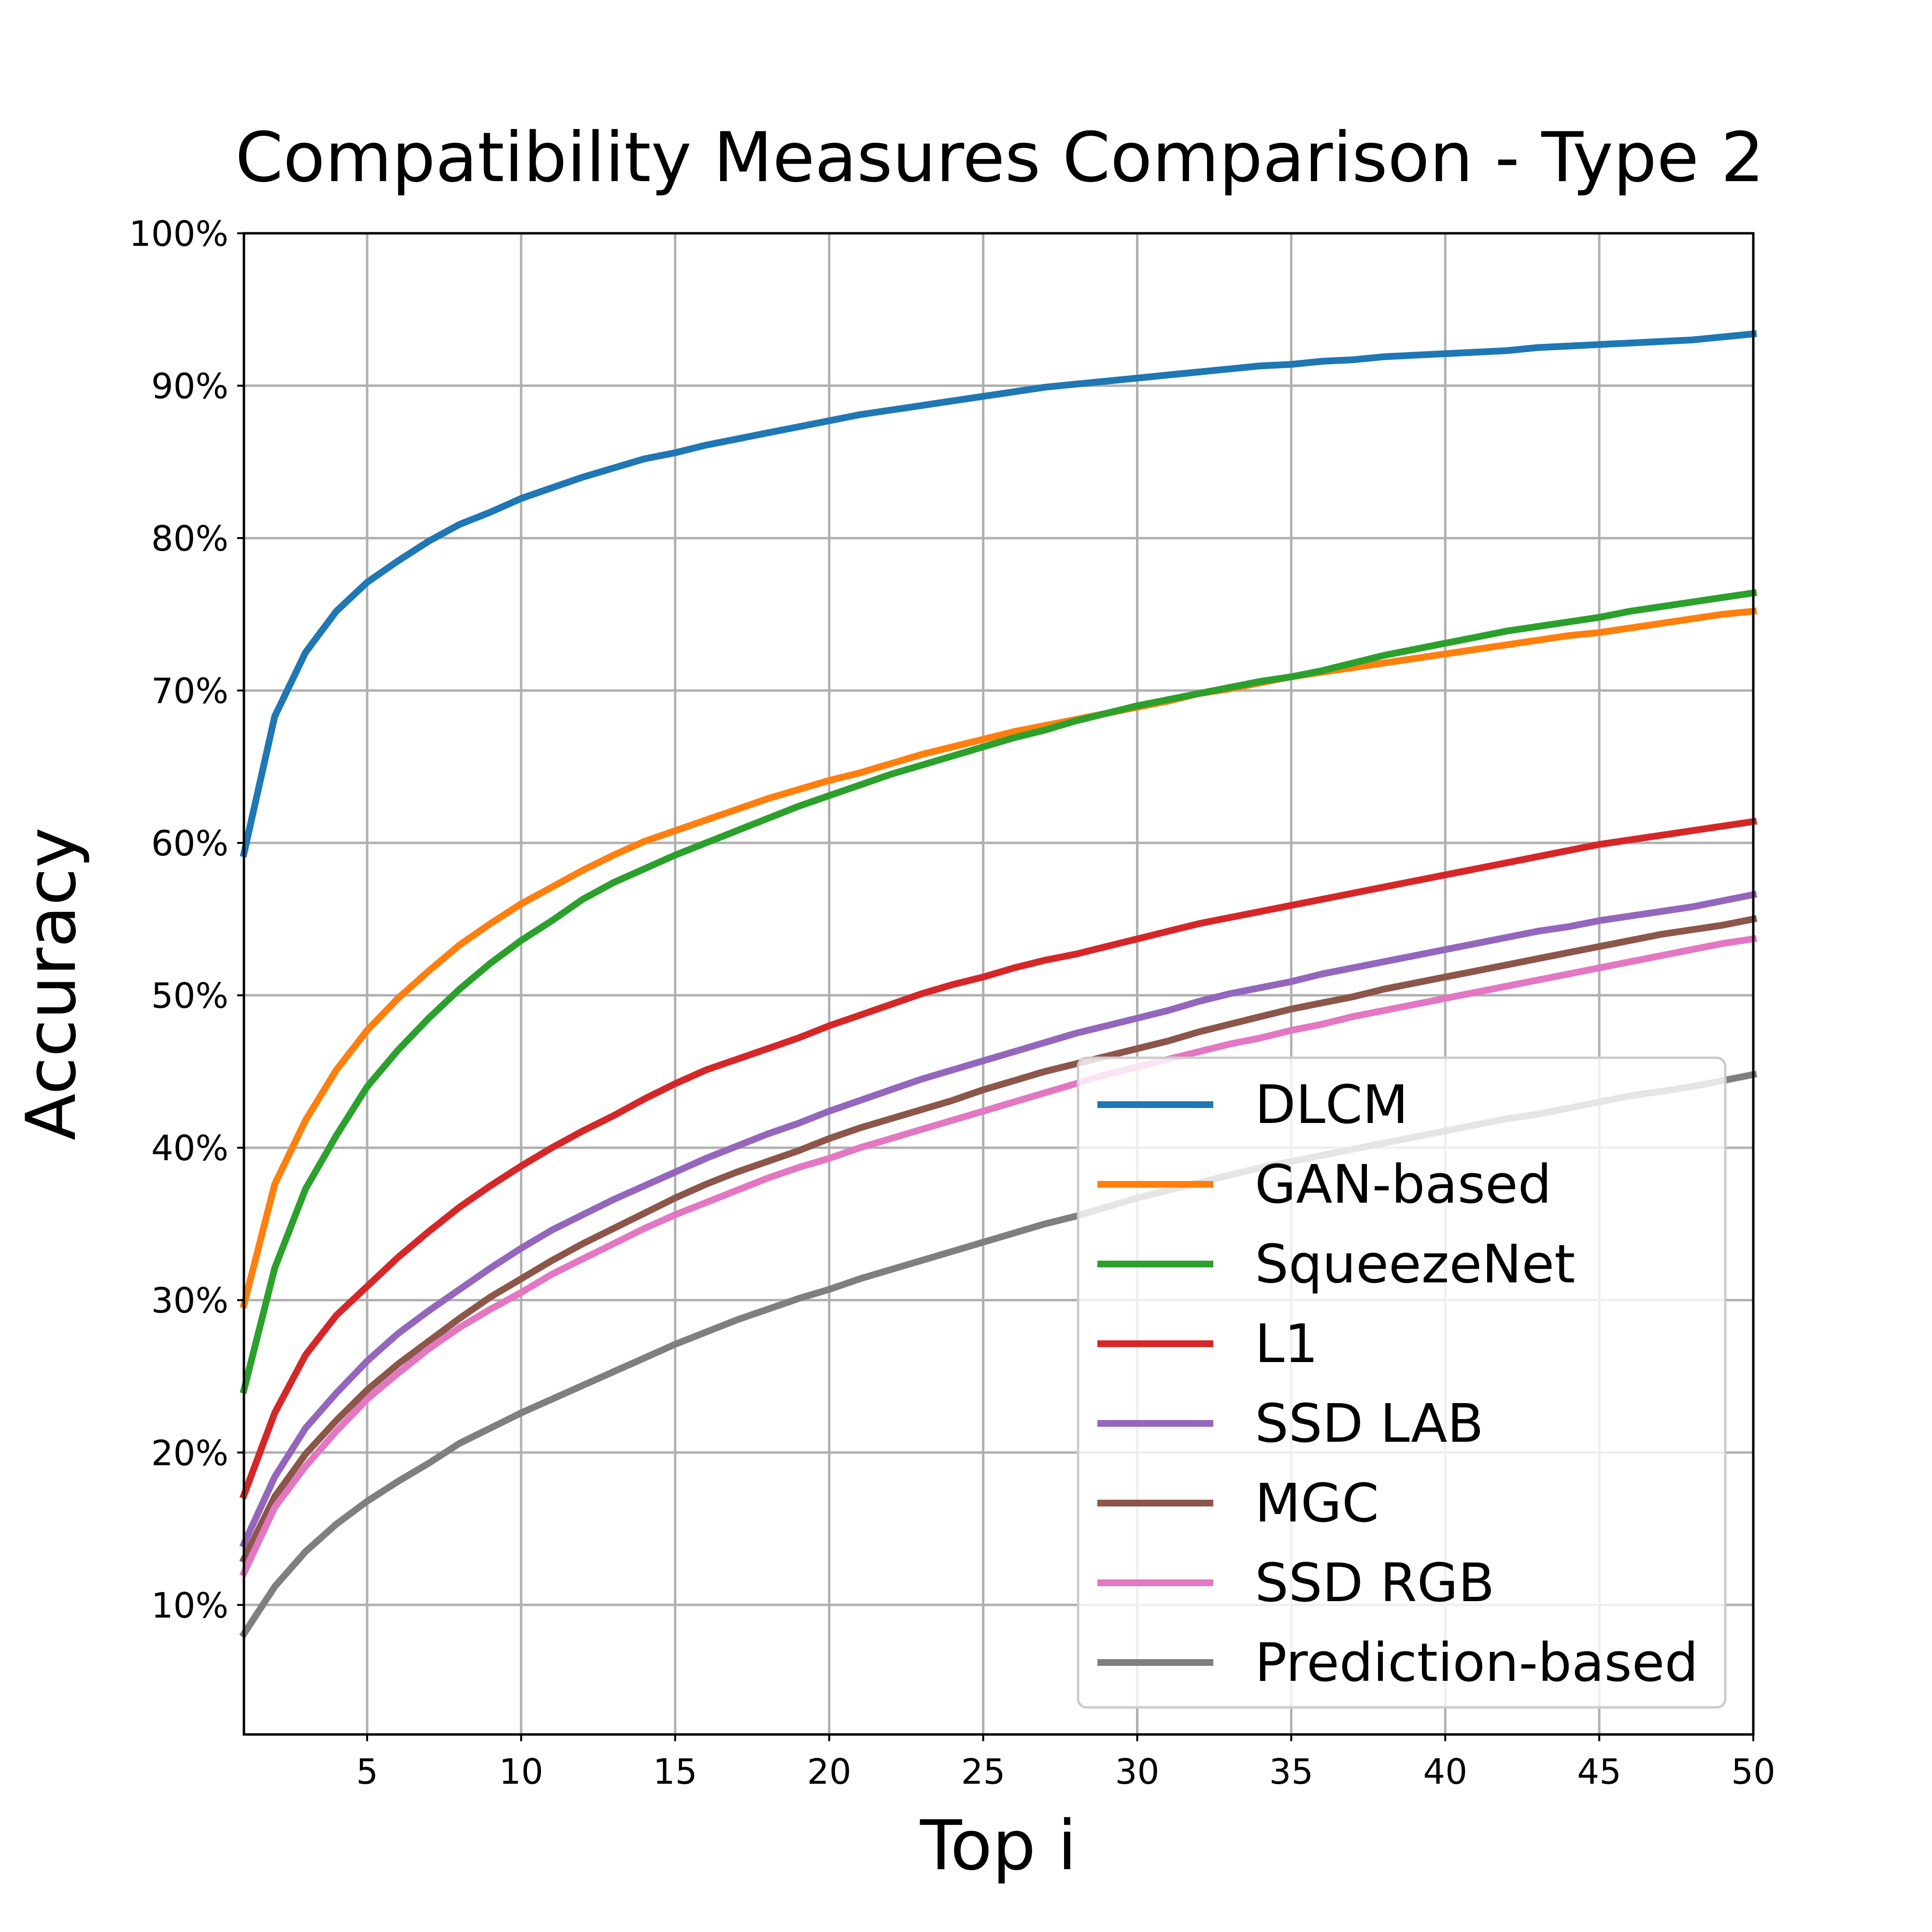  Describe the element at coordinates (1415, 1264) in the screenshot. I see `legend-label-squeezenet: SqueezeNet` at that location.